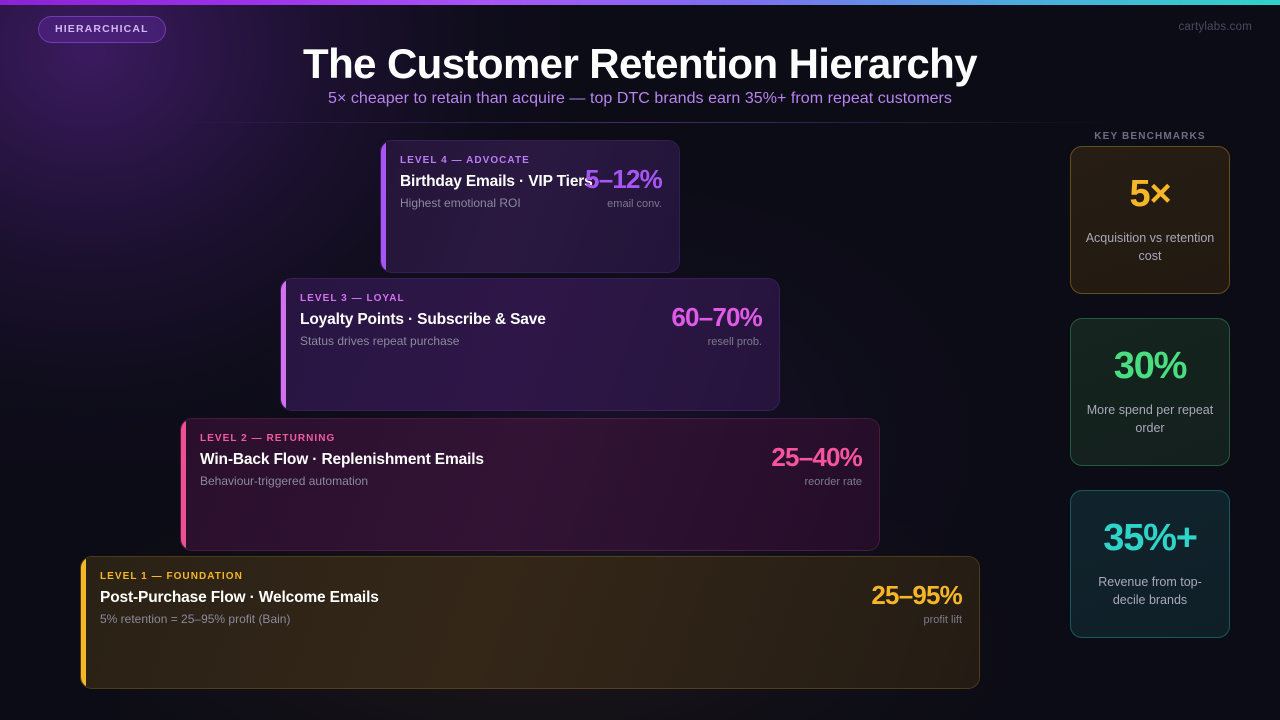 Image resolution: width=1280 pixels, height=720 pixels. I want to click on level-stat-label: reorder rate, so click(833, 482).